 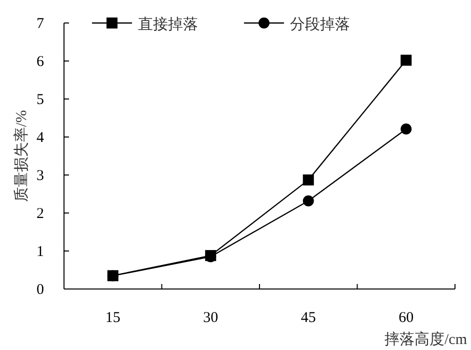 What do you see at coordinates (320, 24) in the screenshot?
I see `legend-label: 分段掉落` at bounding box center [320, 24].